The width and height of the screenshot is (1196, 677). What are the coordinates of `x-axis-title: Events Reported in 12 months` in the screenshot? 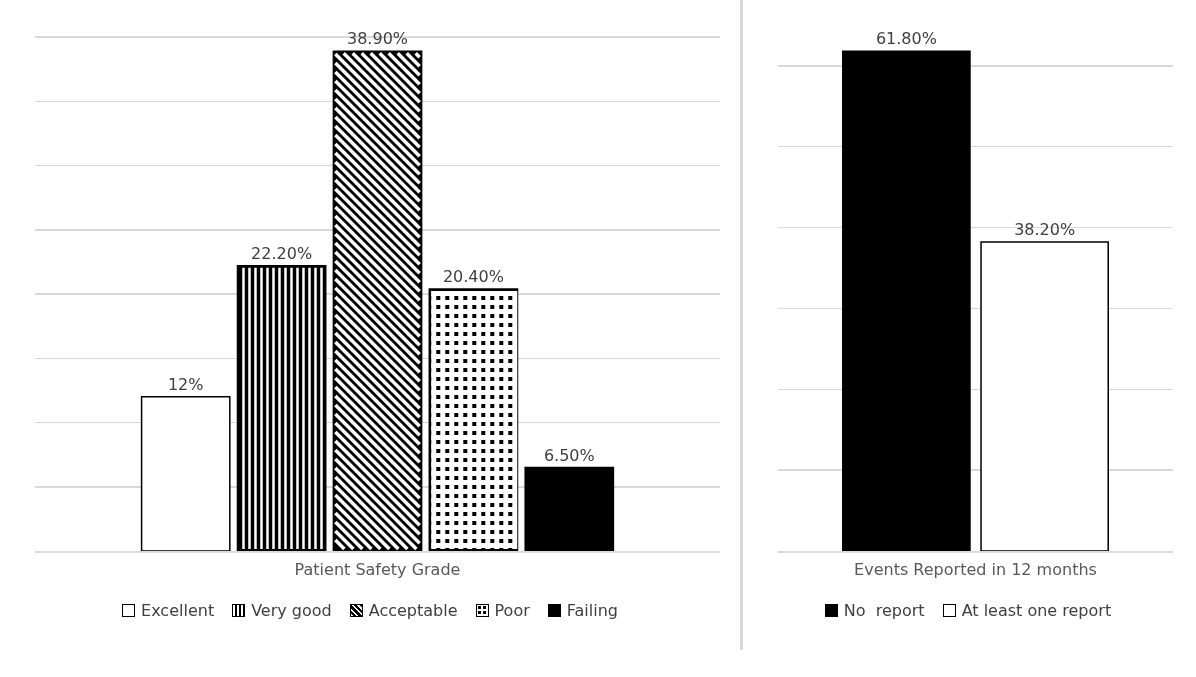 It's located at (975, 569).